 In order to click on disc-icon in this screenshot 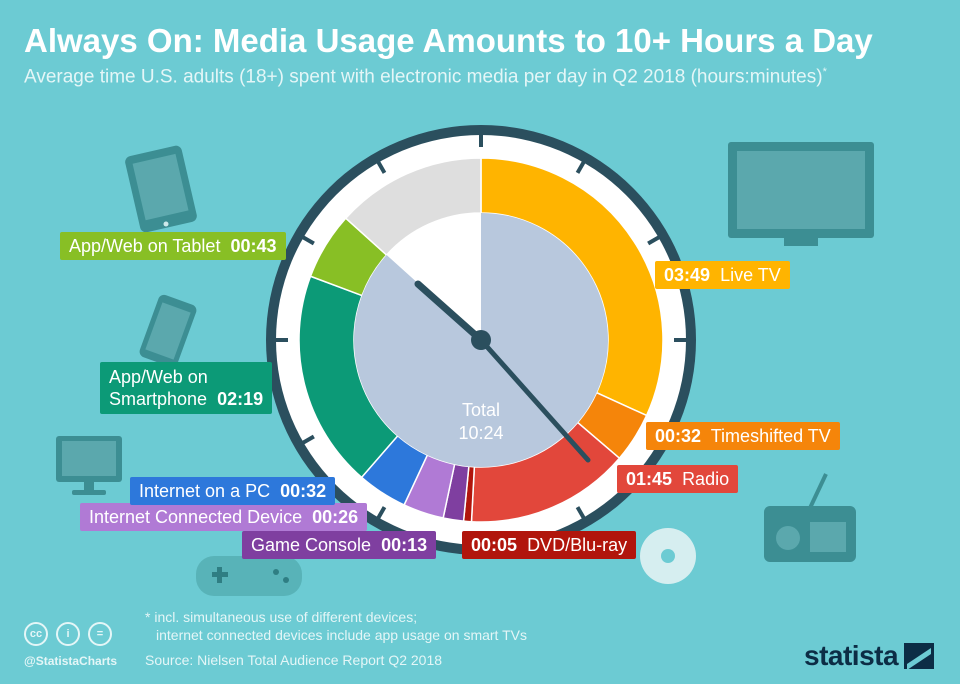, I will do `click(668, 556)`.